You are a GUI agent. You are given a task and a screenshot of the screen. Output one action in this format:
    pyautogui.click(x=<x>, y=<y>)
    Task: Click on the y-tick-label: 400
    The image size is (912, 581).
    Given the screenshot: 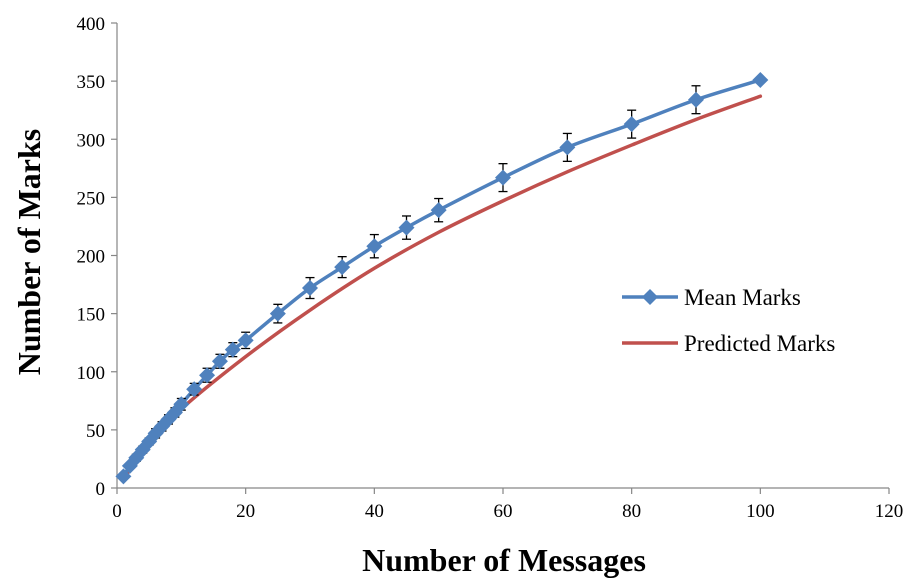 What is the action you would take?
    pyautogui.click(x=91, y=24)
    